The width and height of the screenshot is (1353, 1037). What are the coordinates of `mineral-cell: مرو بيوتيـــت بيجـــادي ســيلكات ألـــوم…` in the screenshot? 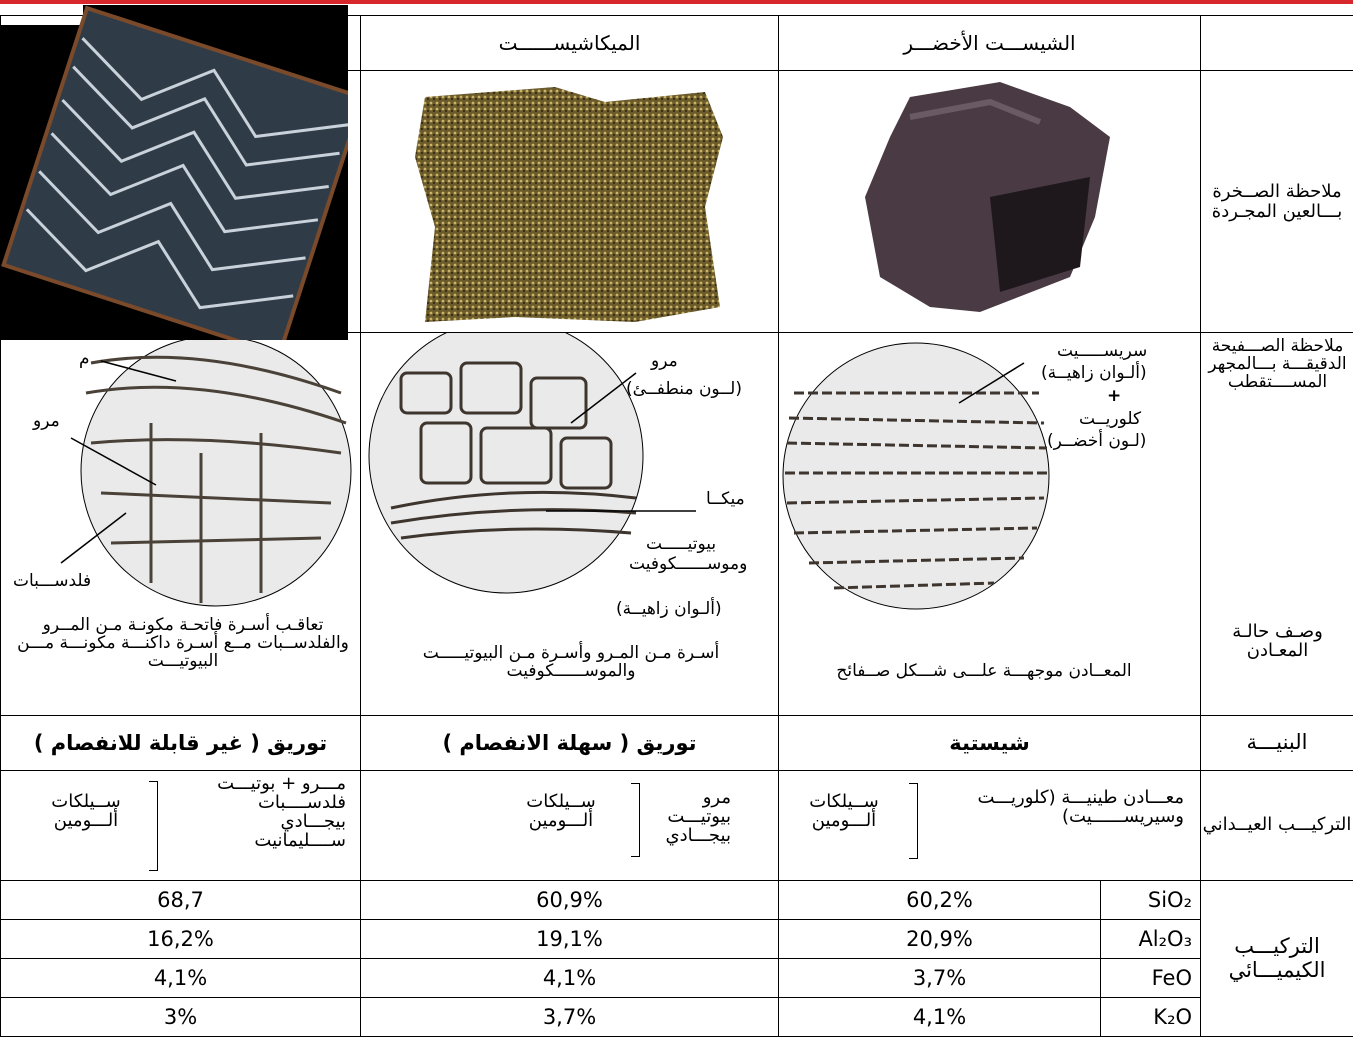 It's located at (569, 825).